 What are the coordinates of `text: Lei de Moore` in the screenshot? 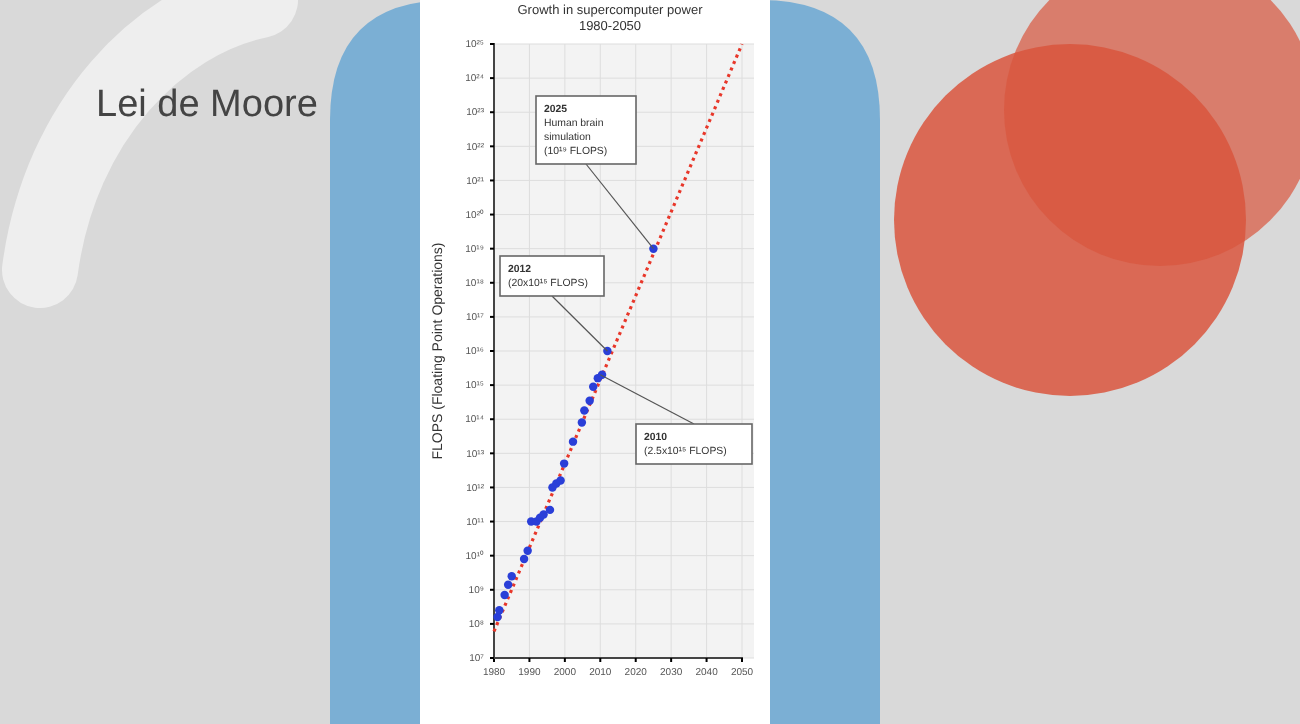 It's located at (207, 105).